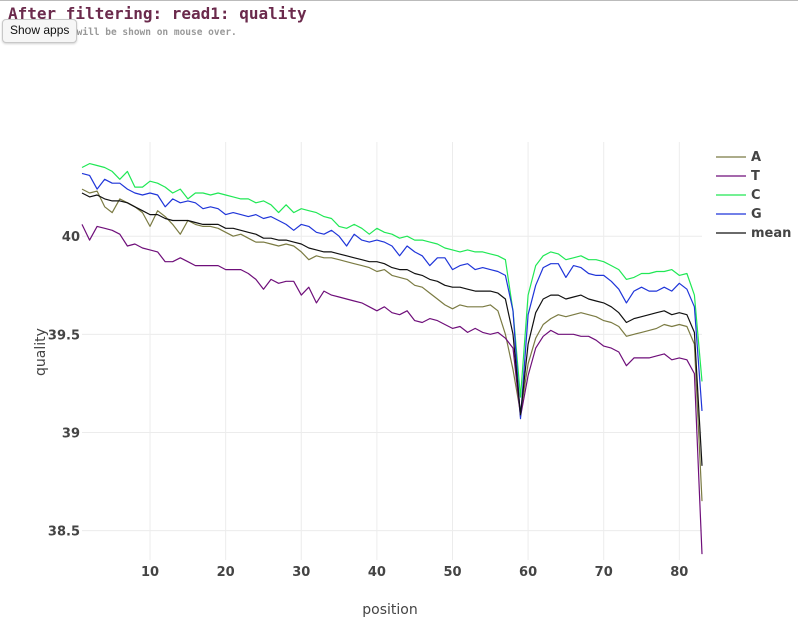  What do you see at coordinates (528, 572) in the screenshot?
I see `x-tick-label: 60` at bounding box center [528, 572].